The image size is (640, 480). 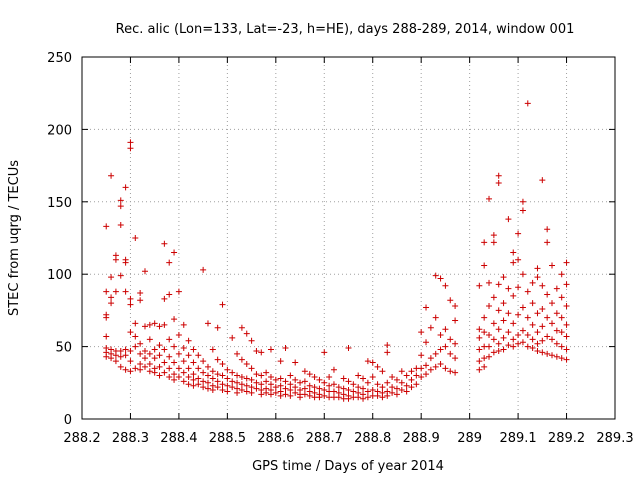 What do you see at coordinates (63, 348) in the screenshot?
I see `y-tick-label: 50` at bounding box center [63, 348].